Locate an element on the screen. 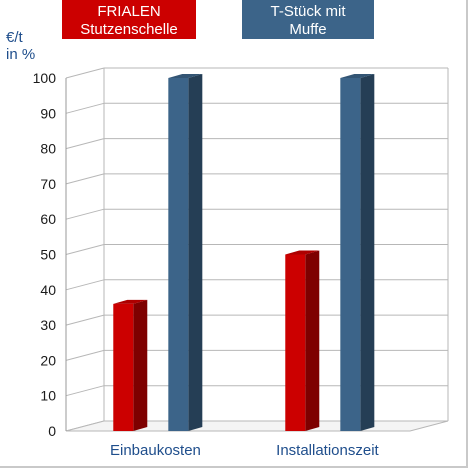 Image resolution: width=470 pixels, height=470 pixels. y-tick-label: 100 is located at coordinates (45, 78).